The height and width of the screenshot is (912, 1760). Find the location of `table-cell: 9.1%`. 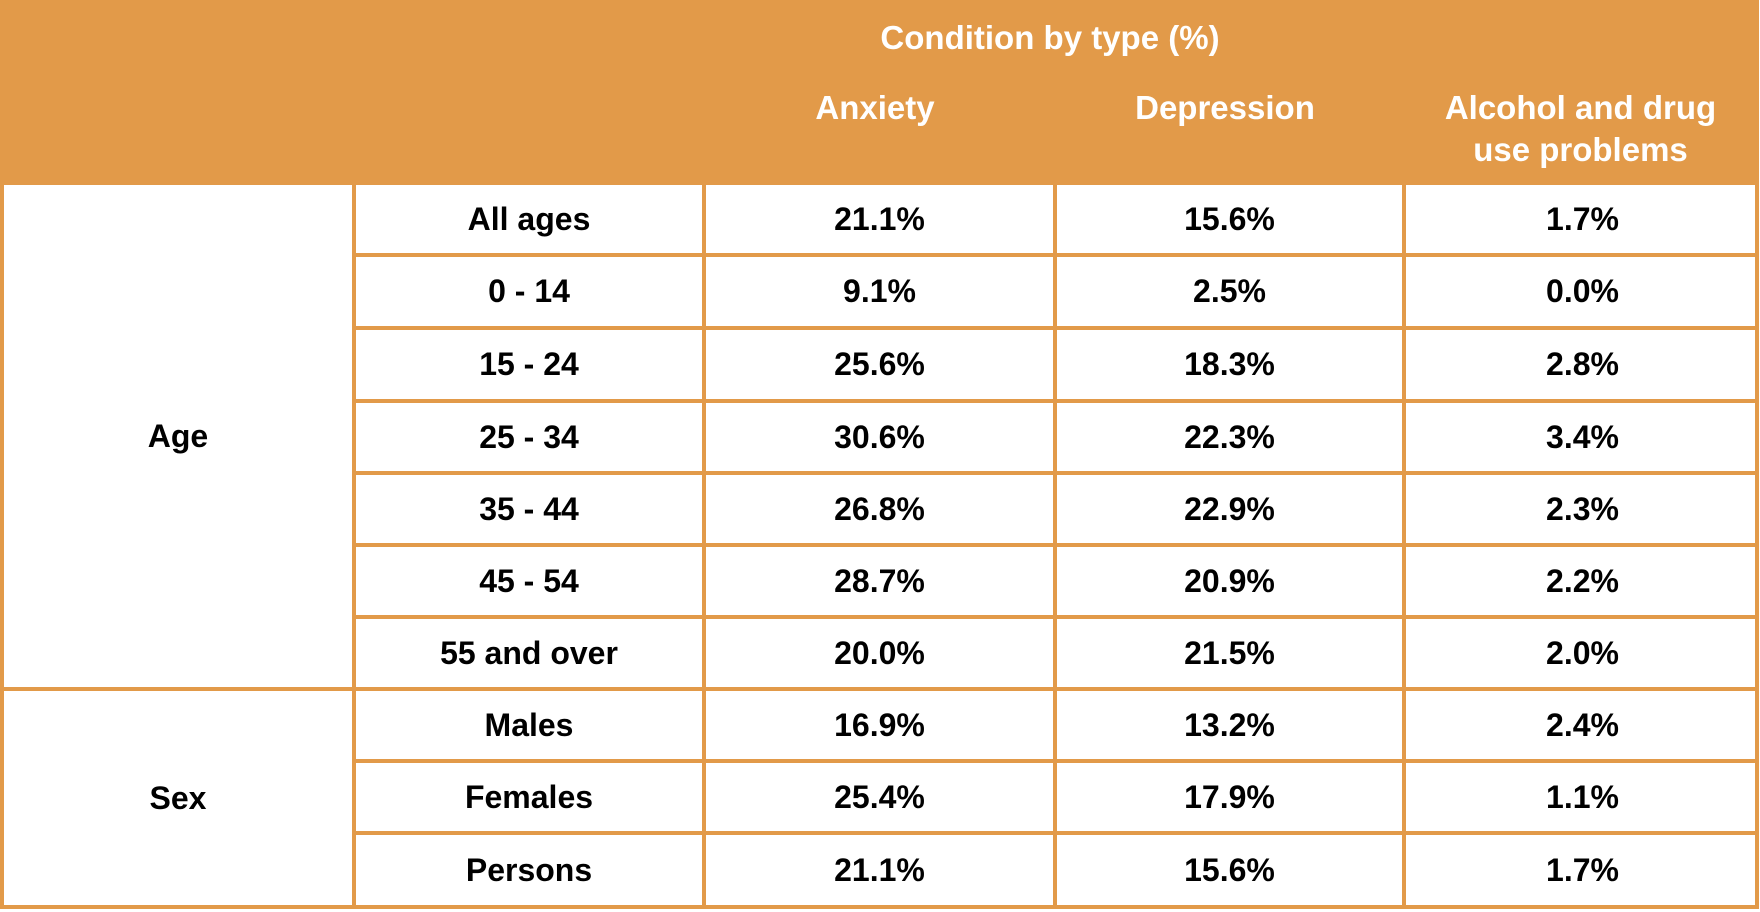

table-cell: 9.1% is located at coordinates (879, 291).